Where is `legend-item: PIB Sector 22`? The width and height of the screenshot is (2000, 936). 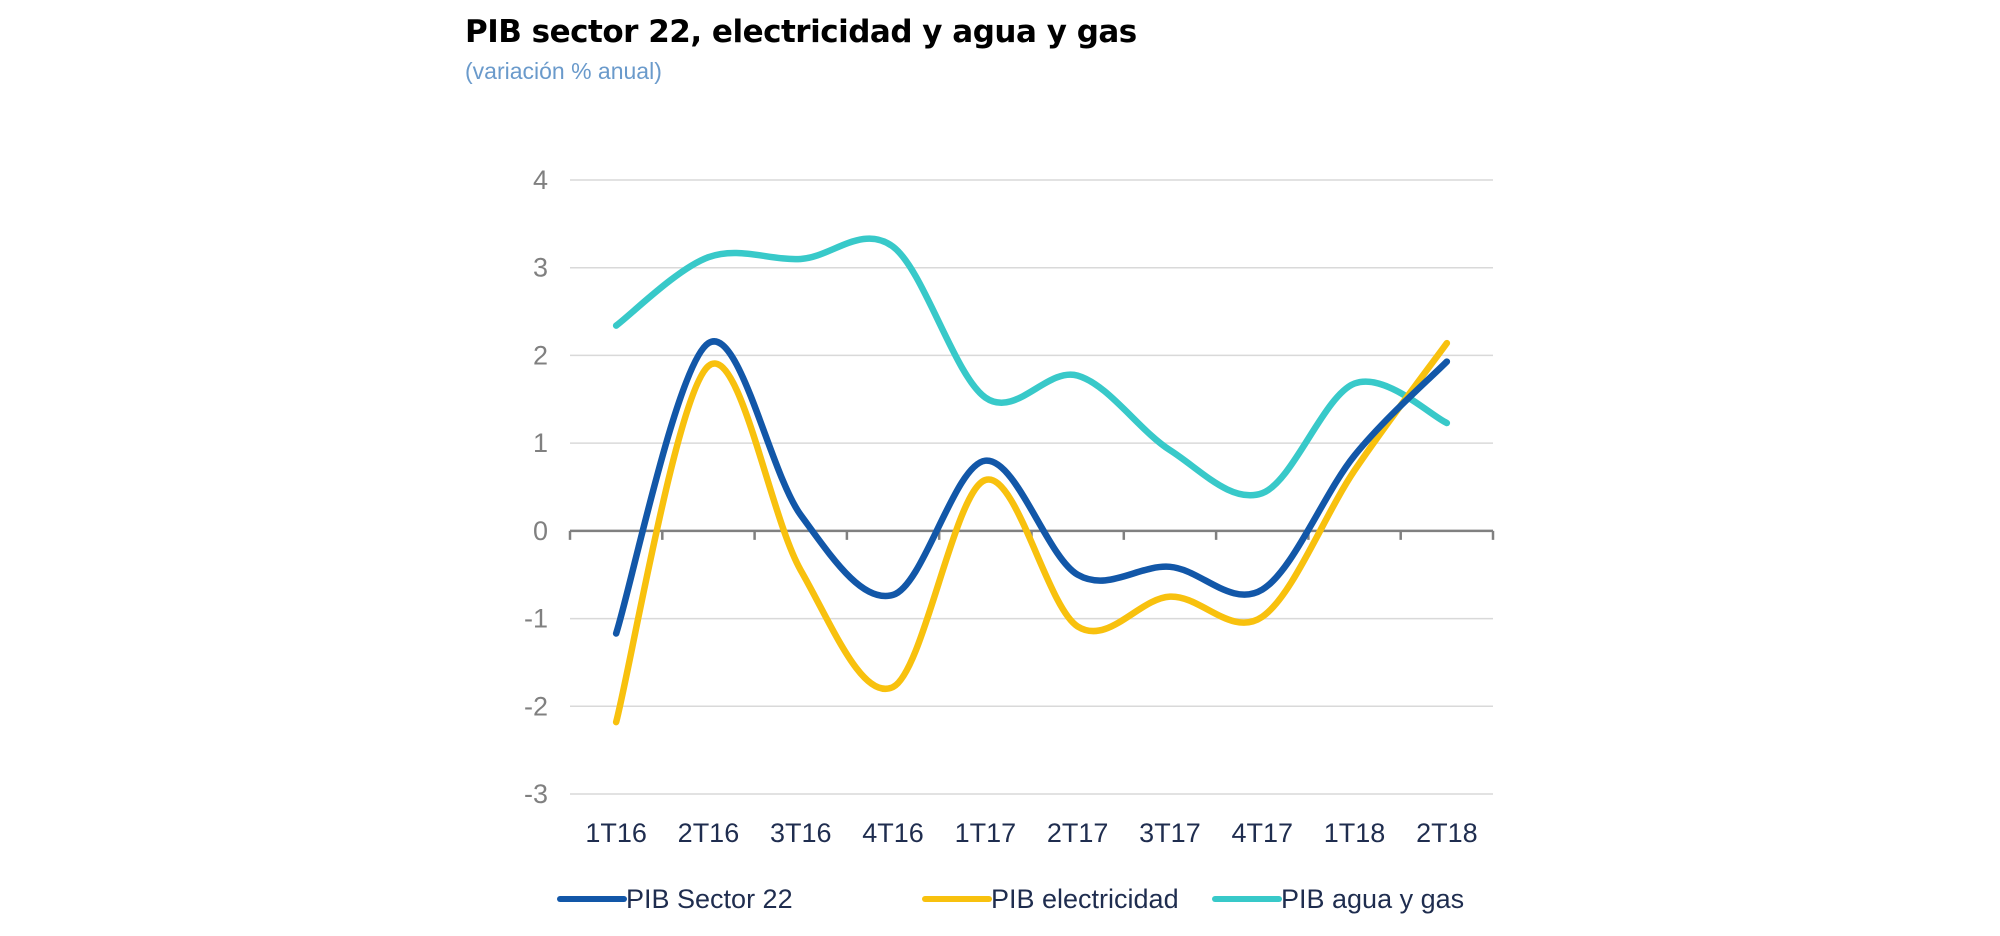 legend-item: PIB Sector 22 is located at coordinates (675, 899).